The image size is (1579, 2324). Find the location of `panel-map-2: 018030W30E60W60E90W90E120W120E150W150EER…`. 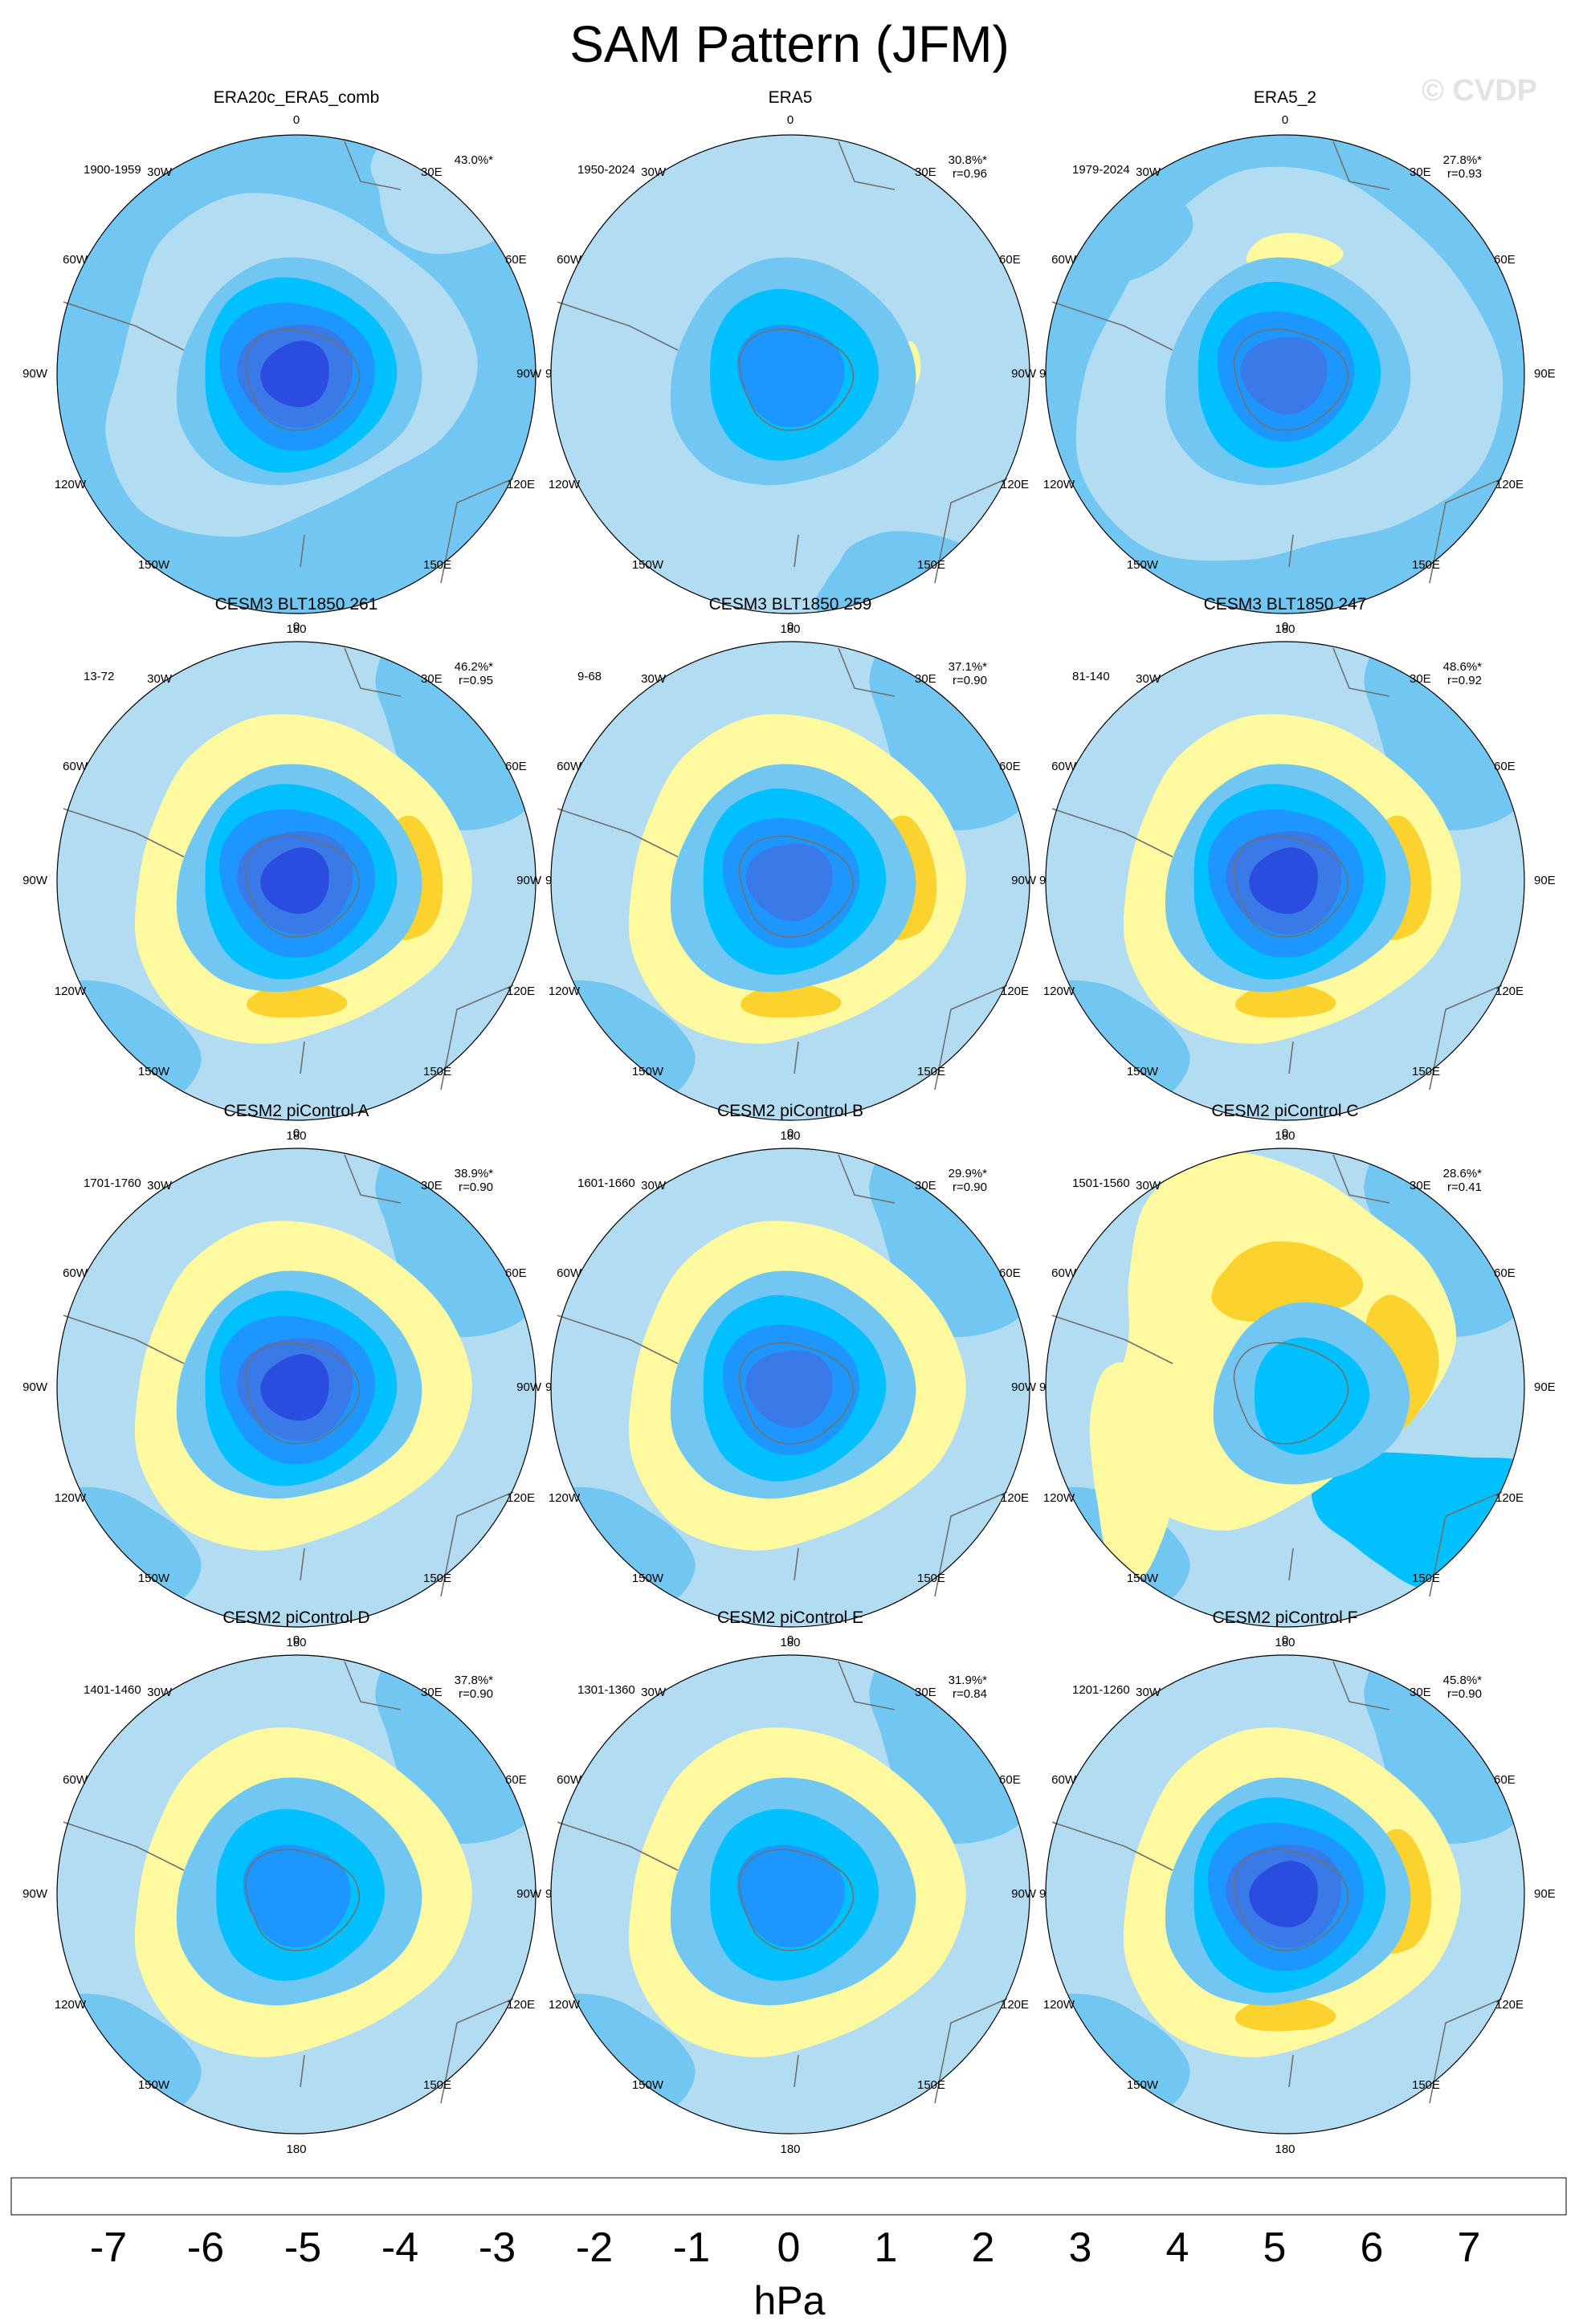

panel-map-2: 018030W30E60W60E90W90E120W120E150W150EER… is located at coordinates (788, 362).